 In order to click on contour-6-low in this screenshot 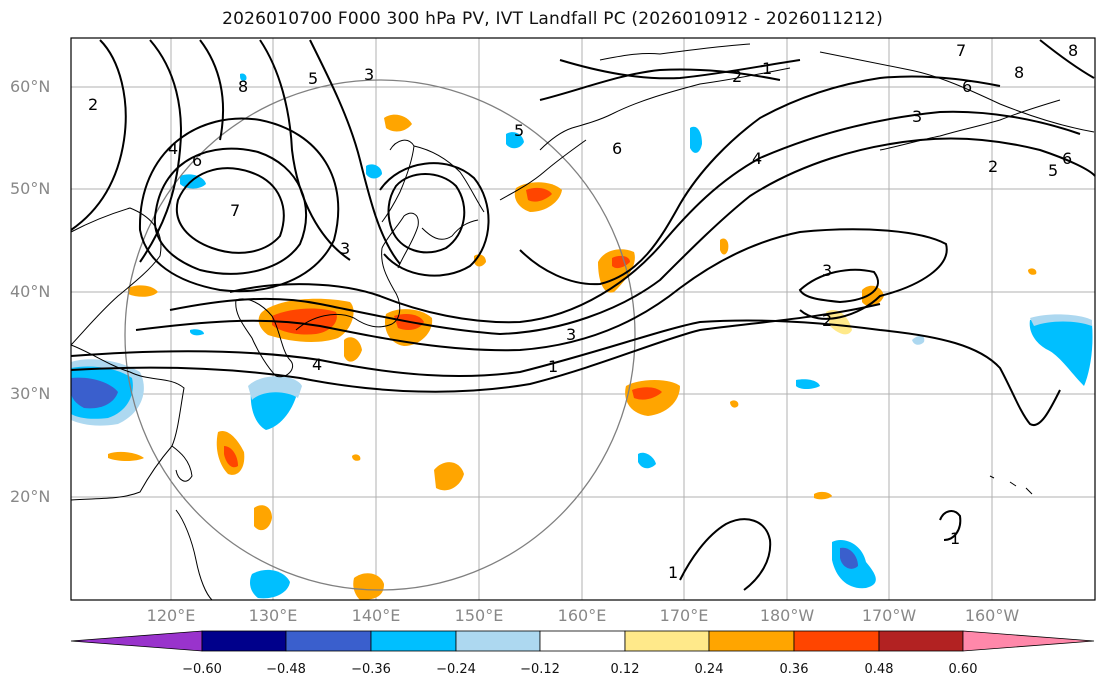, I will do `click(230, 211)`.